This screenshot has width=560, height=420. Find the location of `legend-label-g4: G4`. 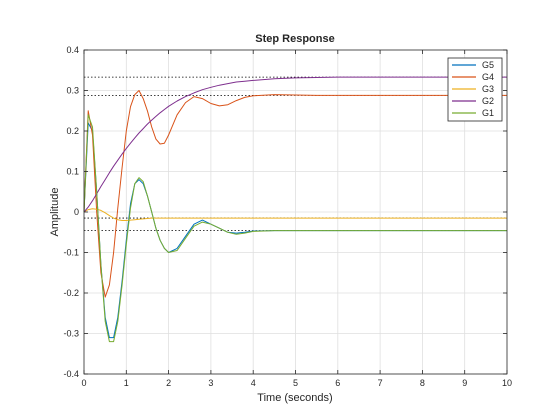

legend-label-g4: G4 is located at coordinates (488, 77).